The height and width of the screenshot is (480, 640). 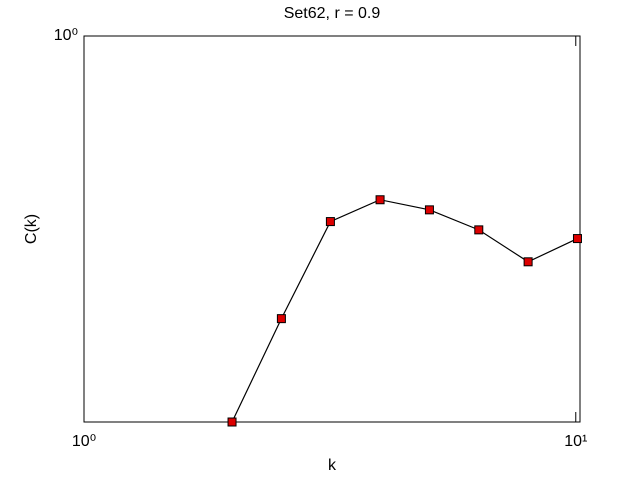 I want to click on x-tick-label: 10¹, so click(x=575, y=441).